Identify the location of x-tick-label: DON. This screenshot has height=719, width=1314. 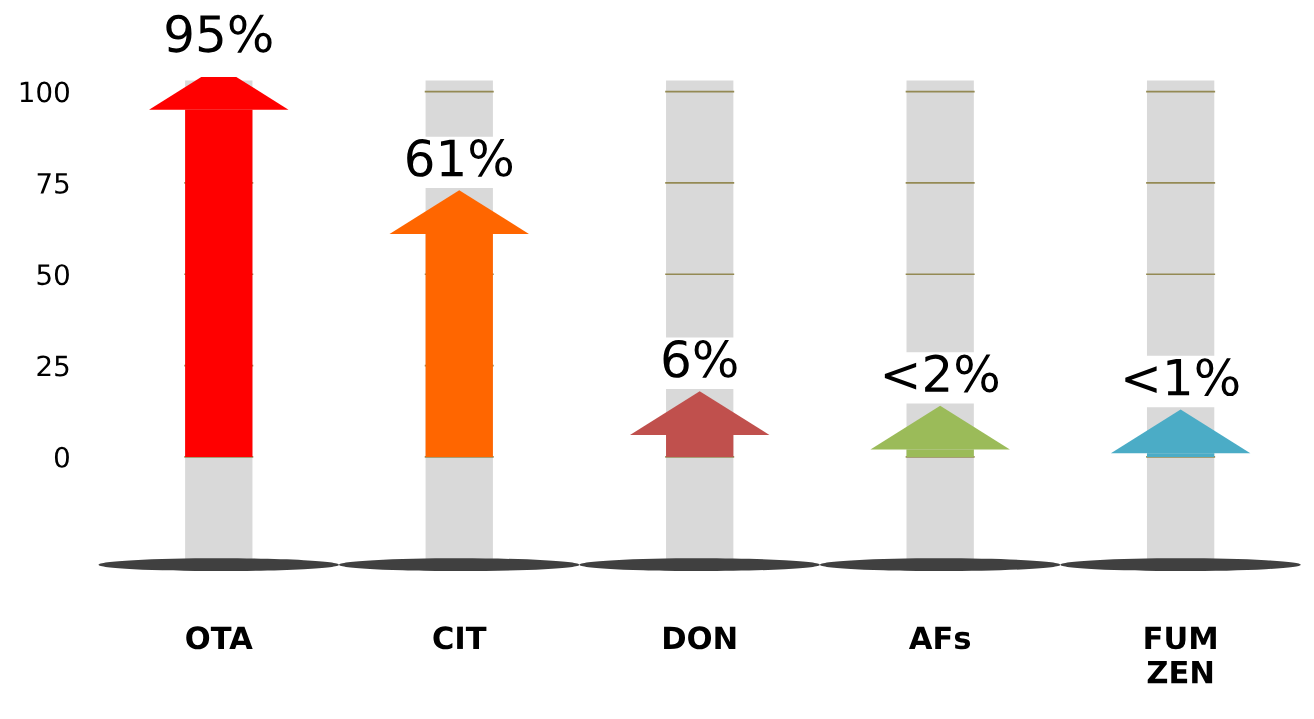
(700, 638).